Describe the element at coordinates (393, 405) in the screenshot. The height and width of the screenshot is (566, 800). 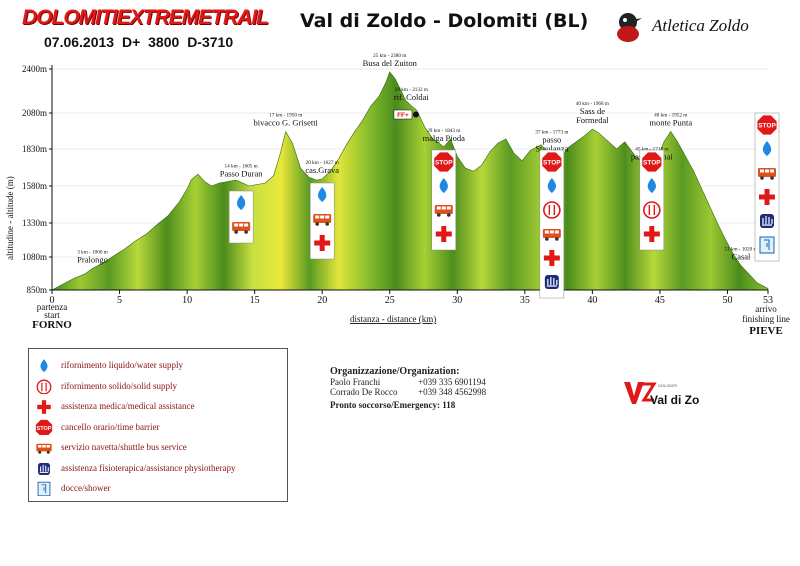
I see `emergency-number: Pronto soccorso/Emergency: 118` at that location.